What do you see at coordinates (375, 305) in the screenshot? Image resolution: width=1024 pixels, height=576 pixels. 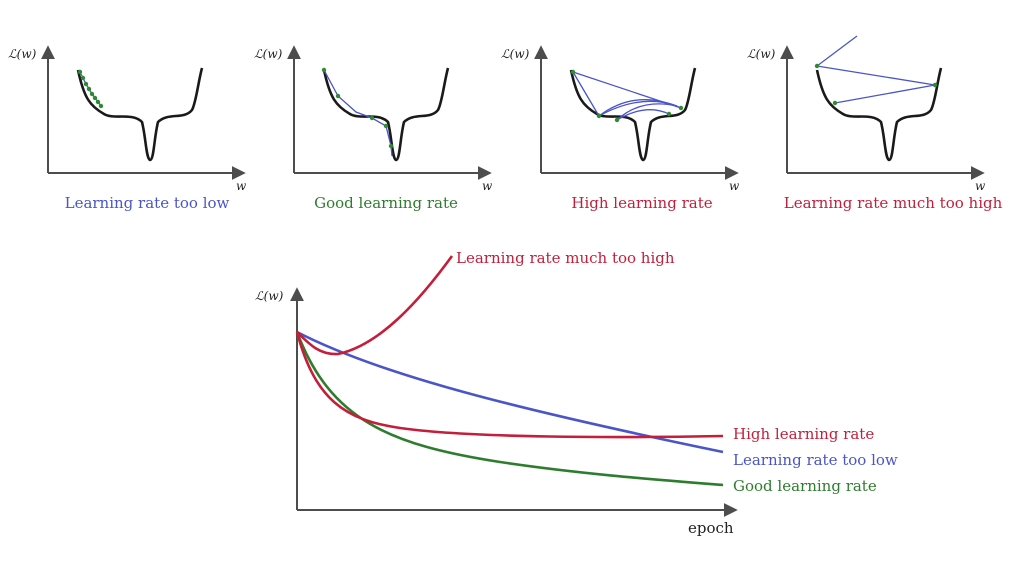 I see `series-line-much-too-high` at bounding box center [375, 305].